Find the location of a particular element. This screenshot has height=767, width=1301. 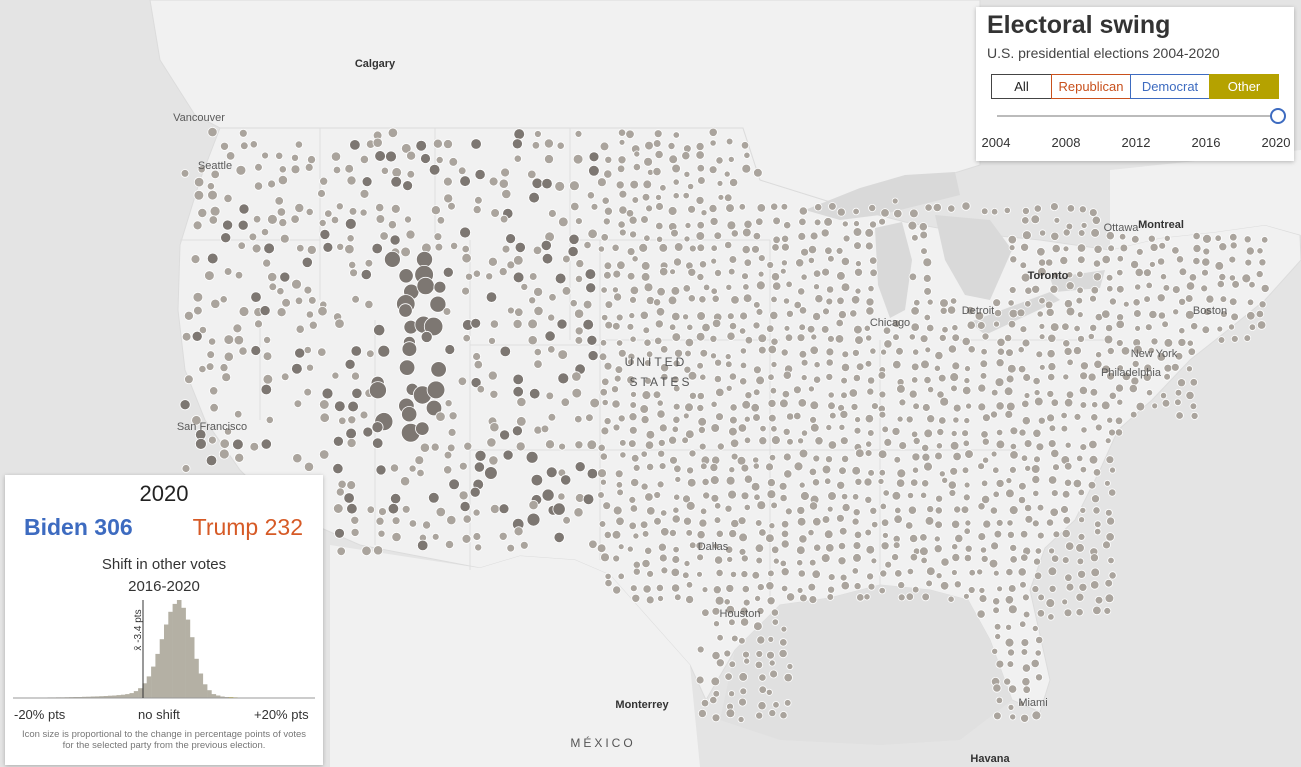

filter-democrat-button: Democrat is located at coordinates (1170, 86).